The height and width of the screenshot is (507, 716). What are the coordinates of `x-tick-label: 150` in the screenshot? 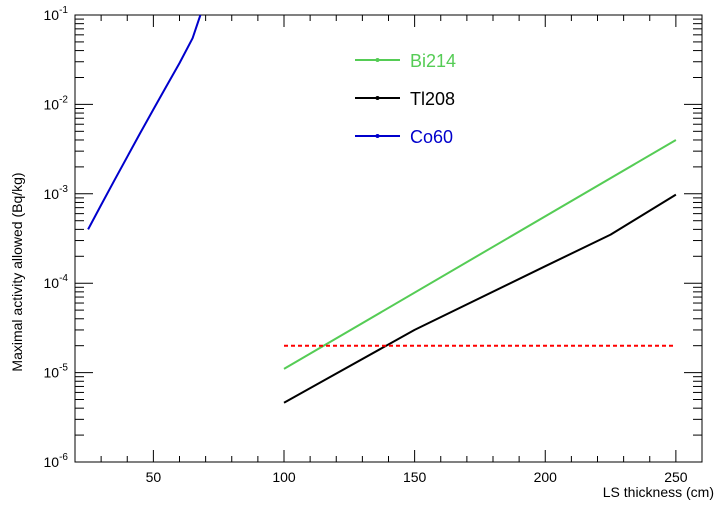 It's located at (415, 477).